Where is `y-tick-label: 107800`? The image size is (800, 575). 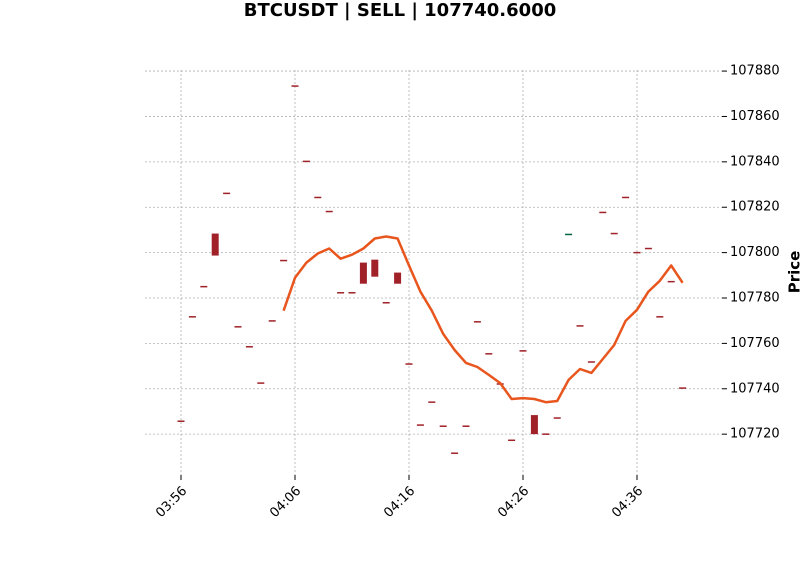
y-tick-label: 107800 is located at coordinates (755, 252).